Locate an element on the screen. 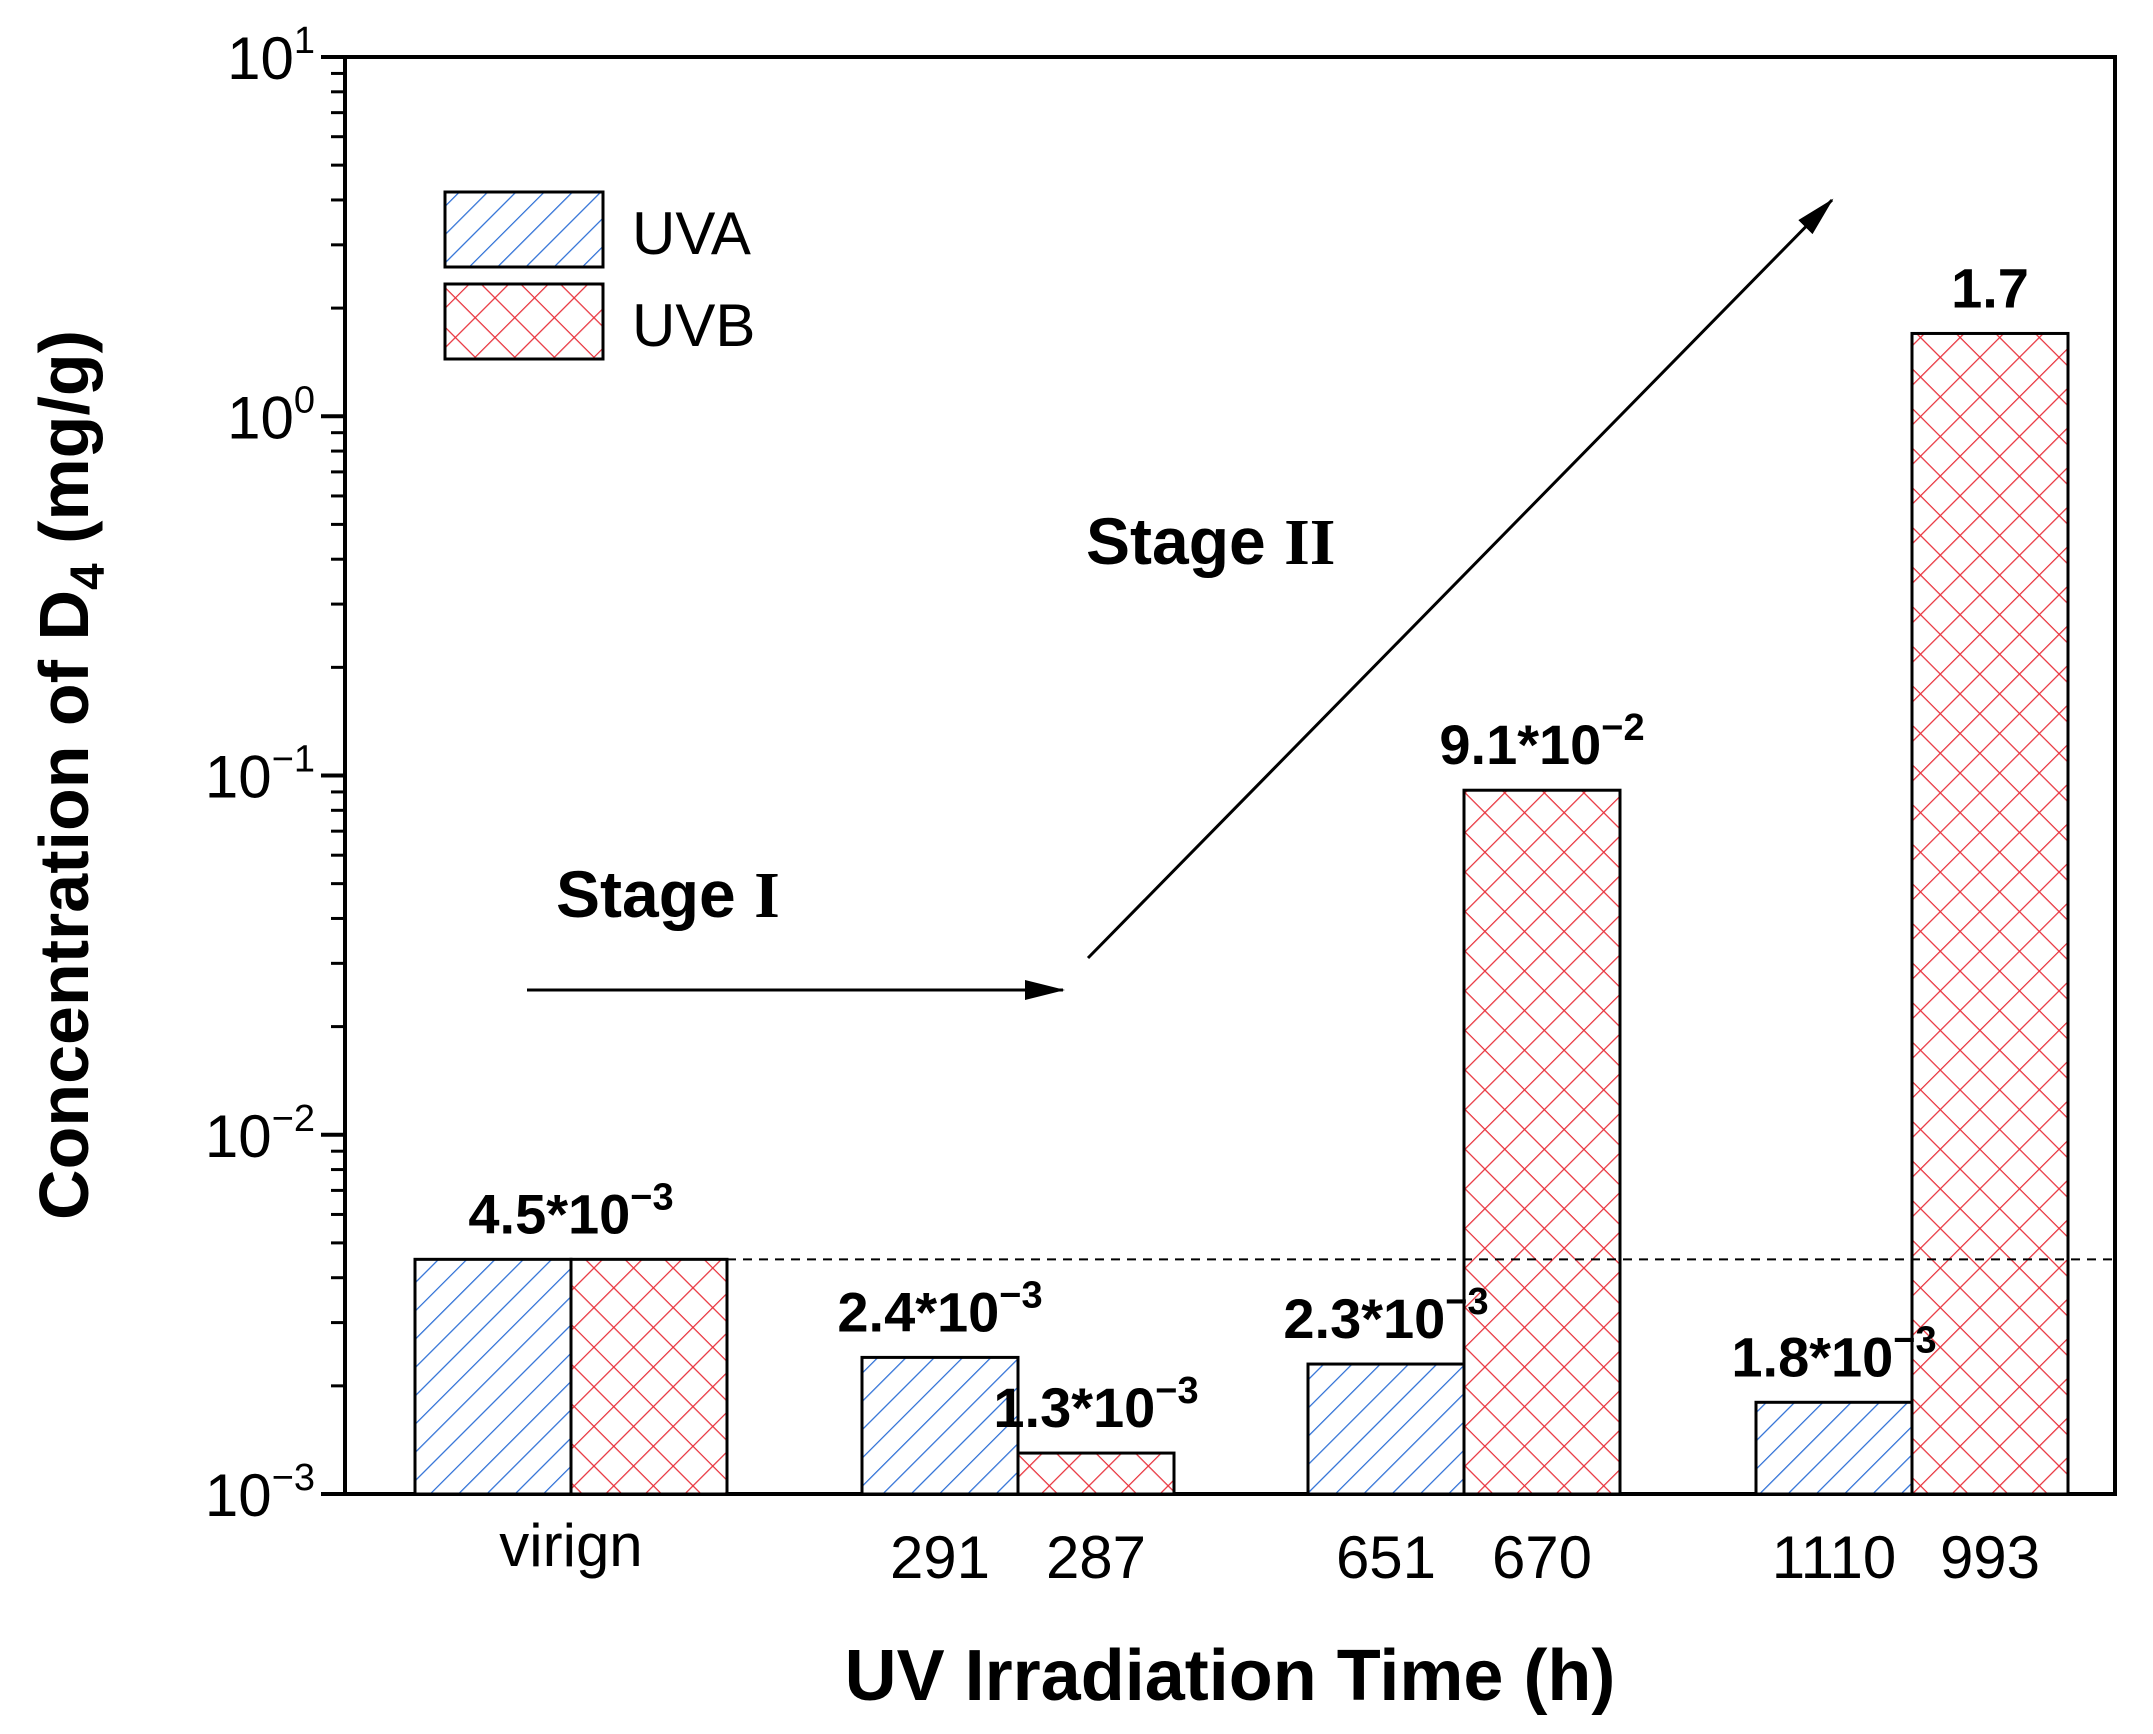 This screenshot has height=1734, width=2153. value-label: 1.3*10−3 is located at coordinates (1095, 1404).